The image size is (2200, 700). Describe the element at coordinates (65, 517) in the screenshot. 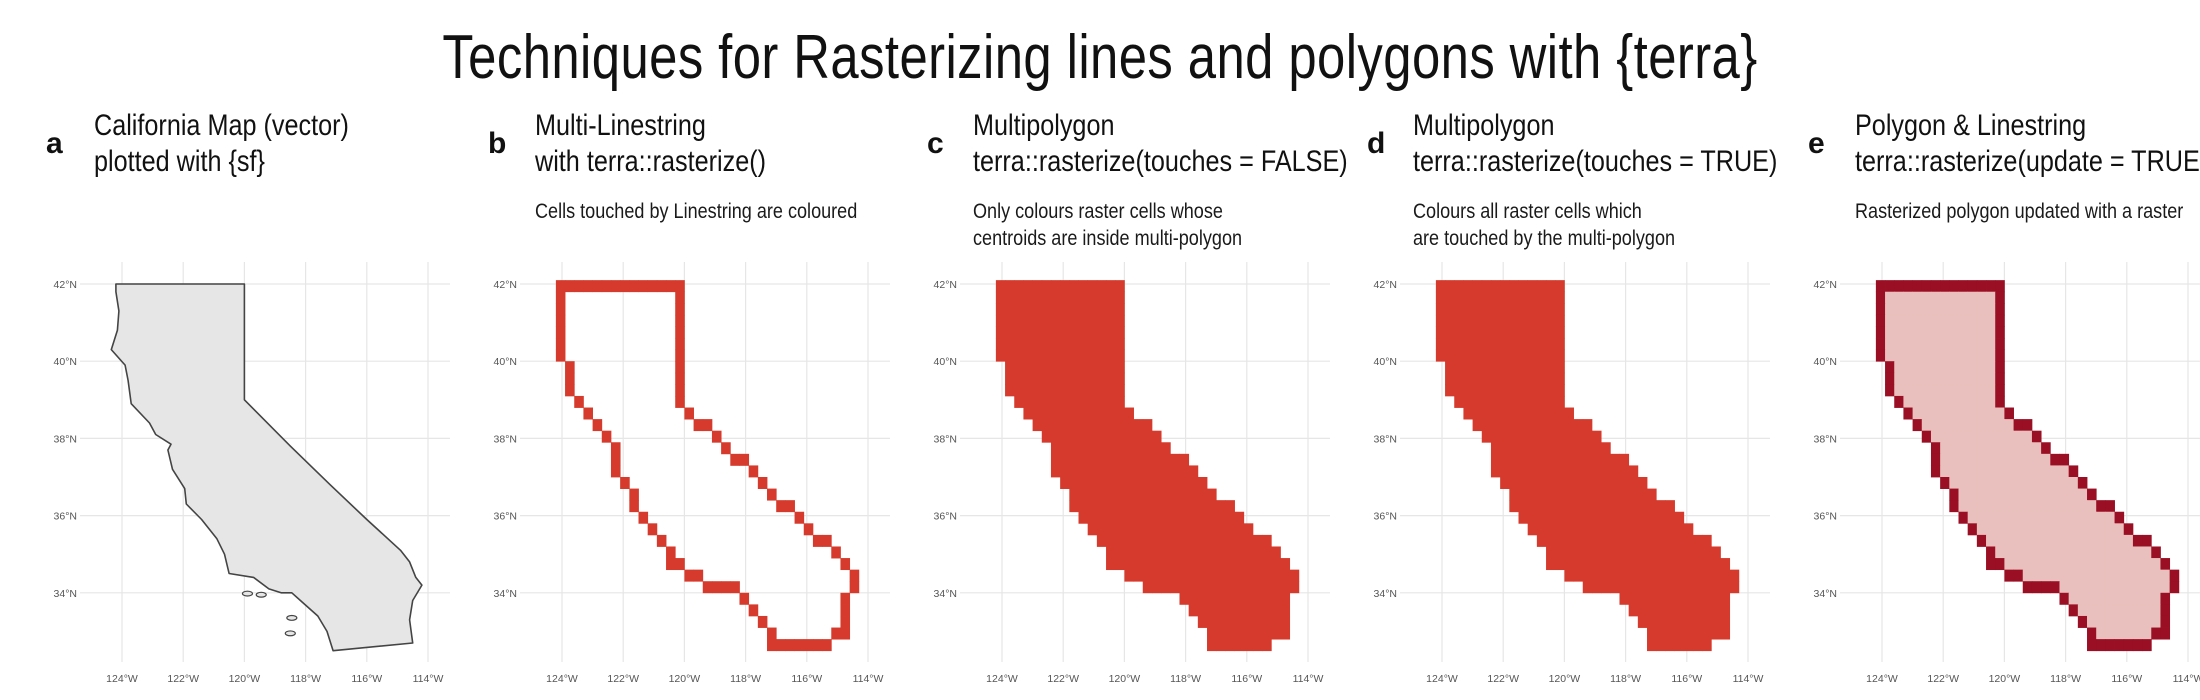

I see `y-tick-label: 36°N` at that location.